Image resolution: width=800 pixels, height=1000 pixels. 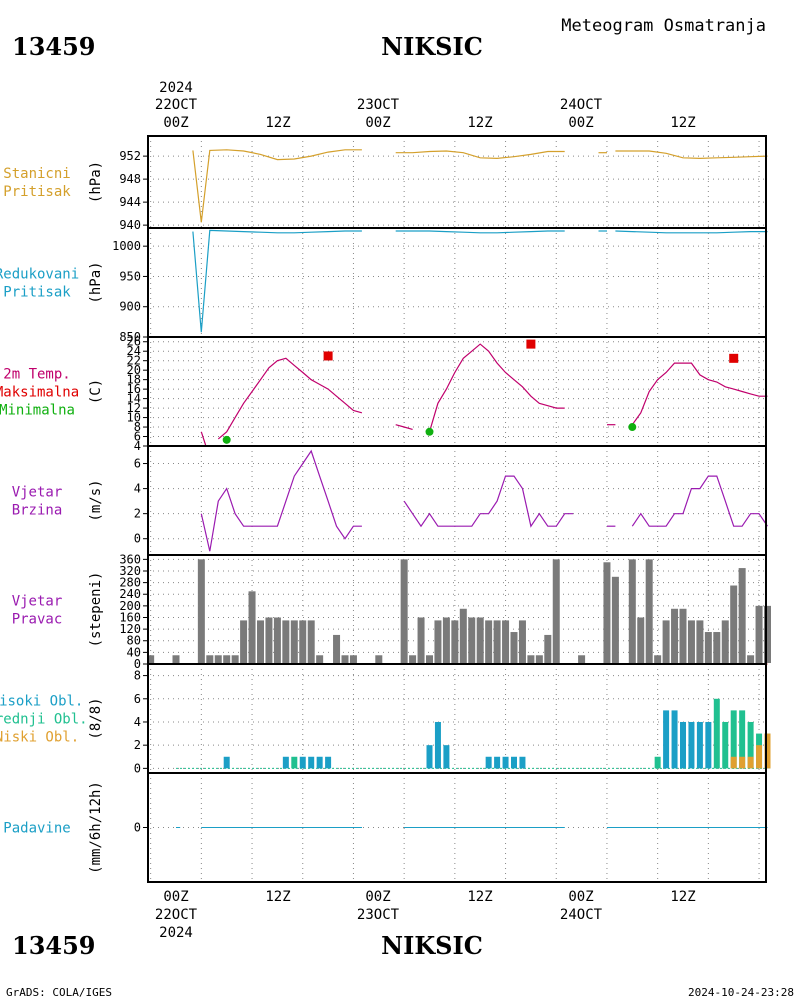 I want to click on bottom-date-1: 22OCT, so click(x=176, y=915).